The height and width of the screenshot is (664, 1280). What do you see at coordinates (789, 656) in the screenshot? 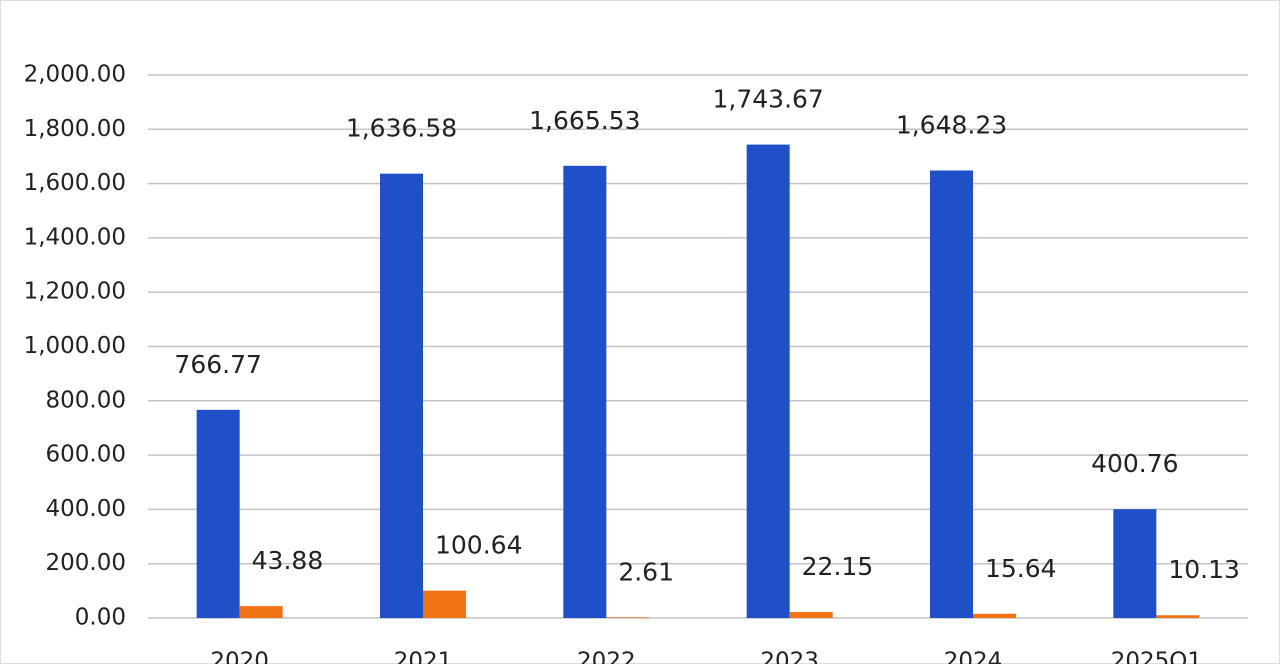
I see `x-tick-label: 2023` at bounding box center [789, 656].